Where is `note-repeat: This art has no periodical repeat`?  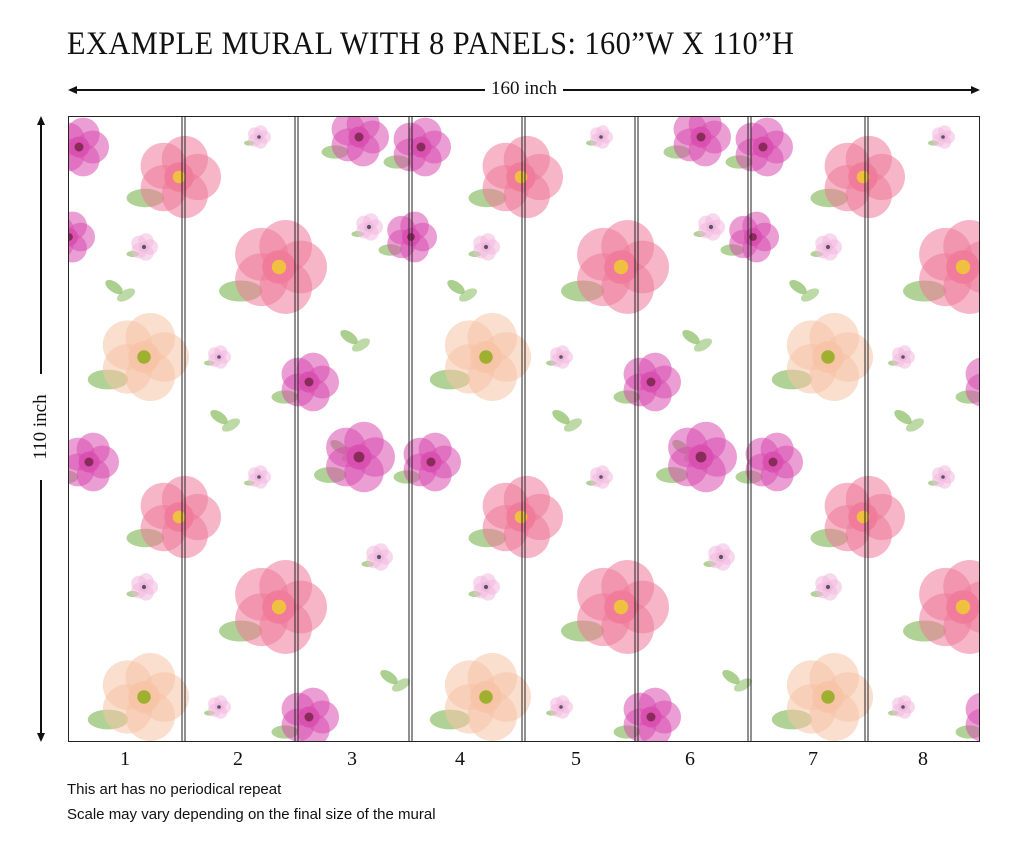 note-repeat: This art has no periodical repeat is located at coordinates (174, 789).